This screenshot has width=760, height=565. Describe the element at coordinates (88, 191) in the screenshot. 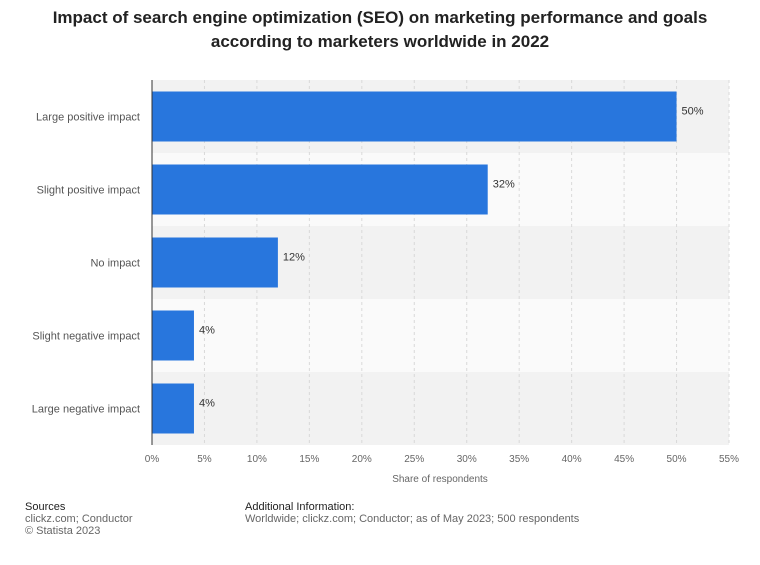

I see `category-label: Slight positive impact` at that location.